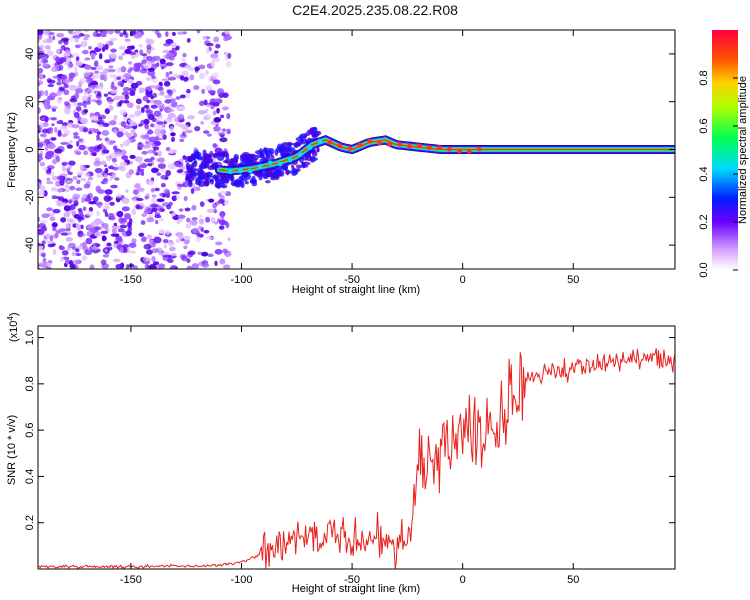  Describe the element at coordinates (375, 10) in the screenshot. I see `chart-title: C2E4.2025.235.08.22.R08` at that location.